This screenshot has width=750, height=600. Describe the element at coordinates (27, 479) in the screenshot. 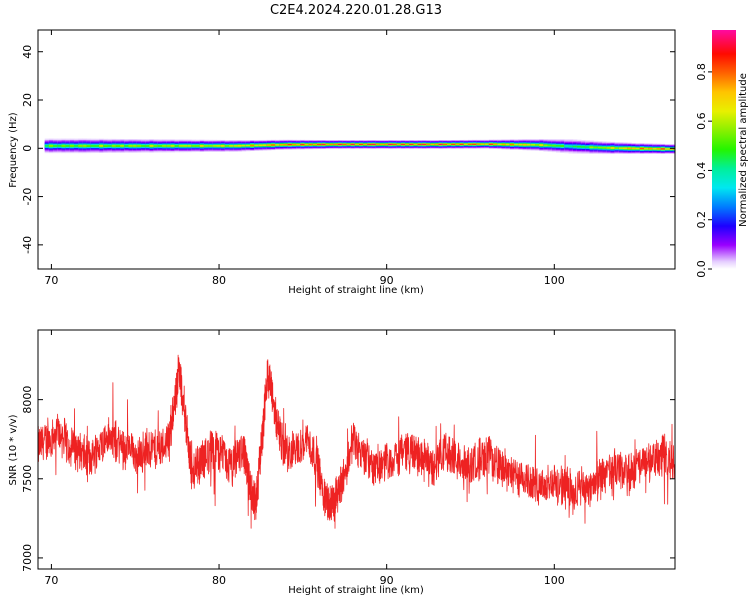

I see `snr-y-tick-label: 7500` at that location.